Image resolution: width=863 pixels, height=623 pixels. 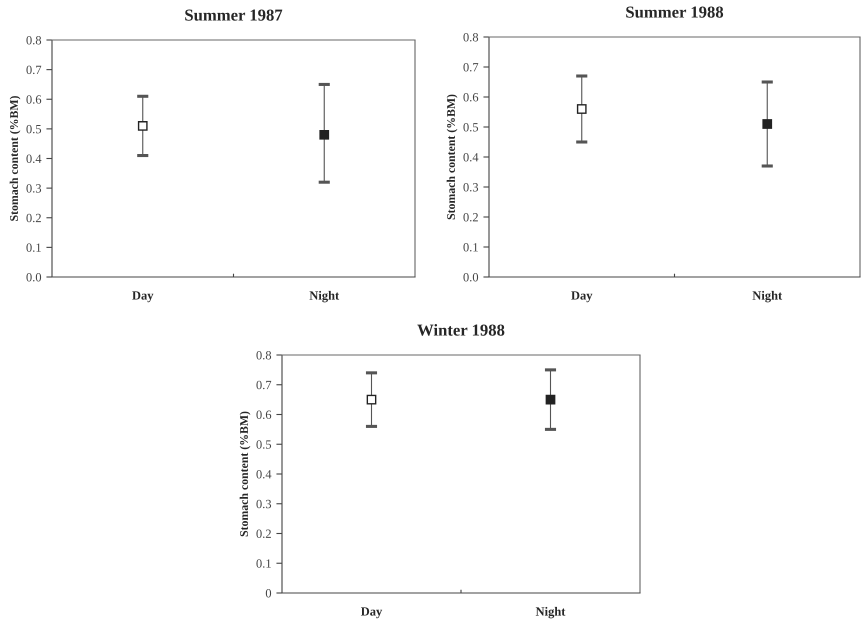 I want to click on chart-title: Summer 1988, so click(x=675, y=12).